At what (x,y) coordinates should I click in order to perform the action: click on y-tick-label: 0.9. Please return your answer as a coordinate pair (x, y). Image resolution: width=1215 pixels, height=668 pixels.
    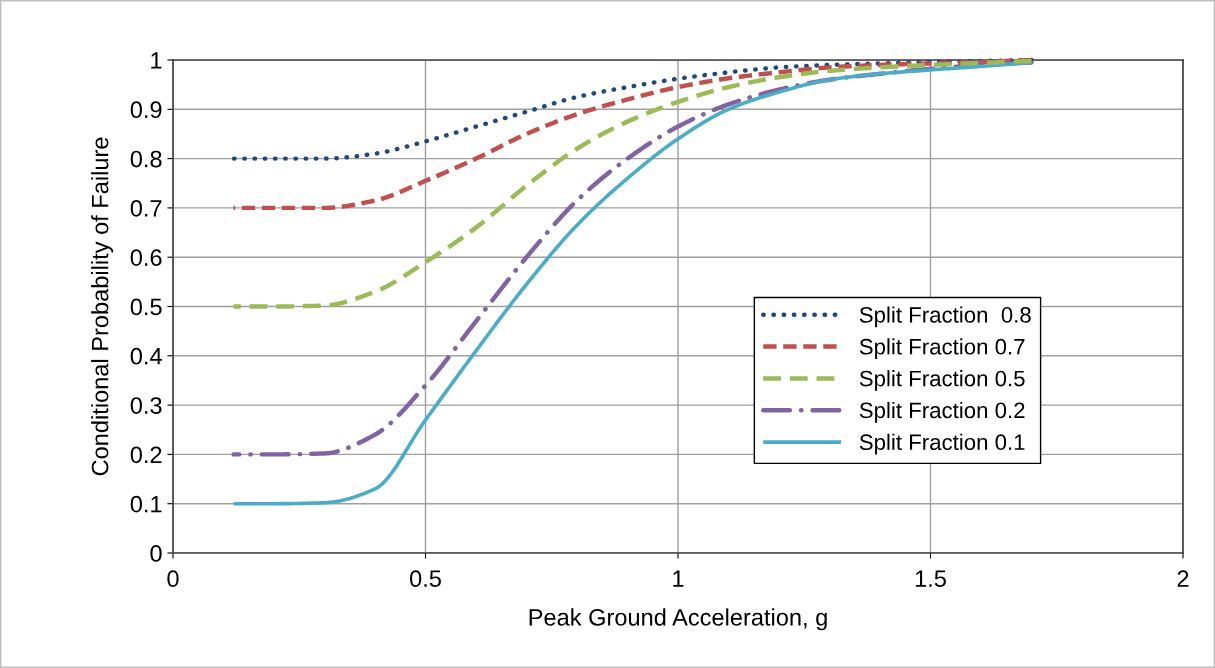
    Looking at the image, I should click on (146, 110).